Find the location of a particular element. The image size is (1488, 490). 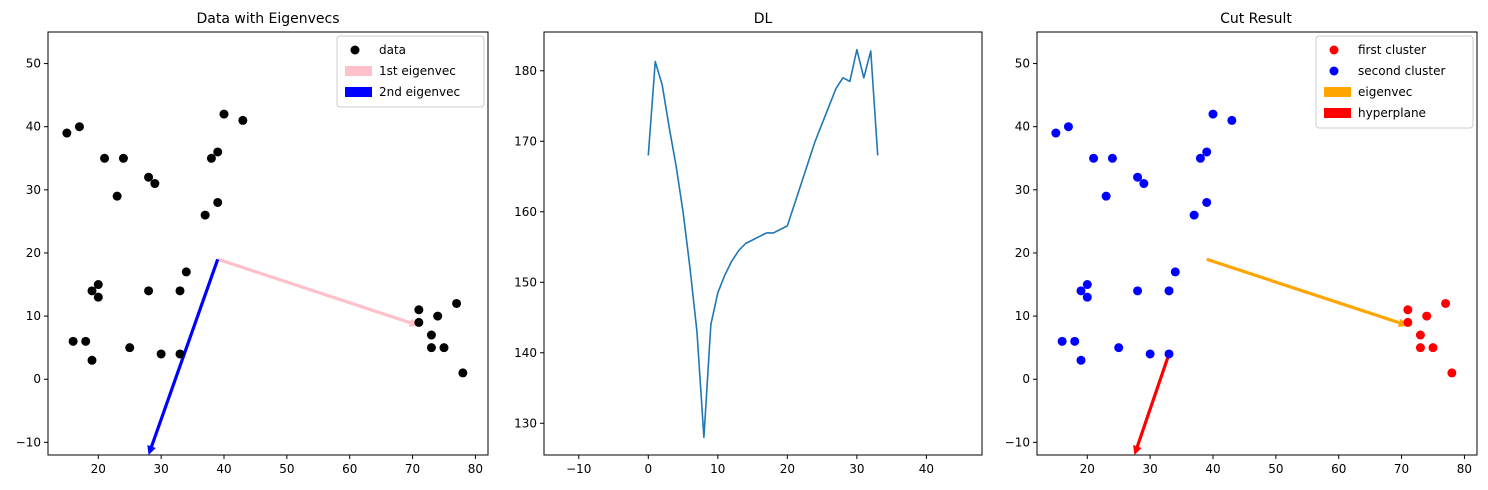

y-tick-label: 40 is located at coordinates (33, 127).